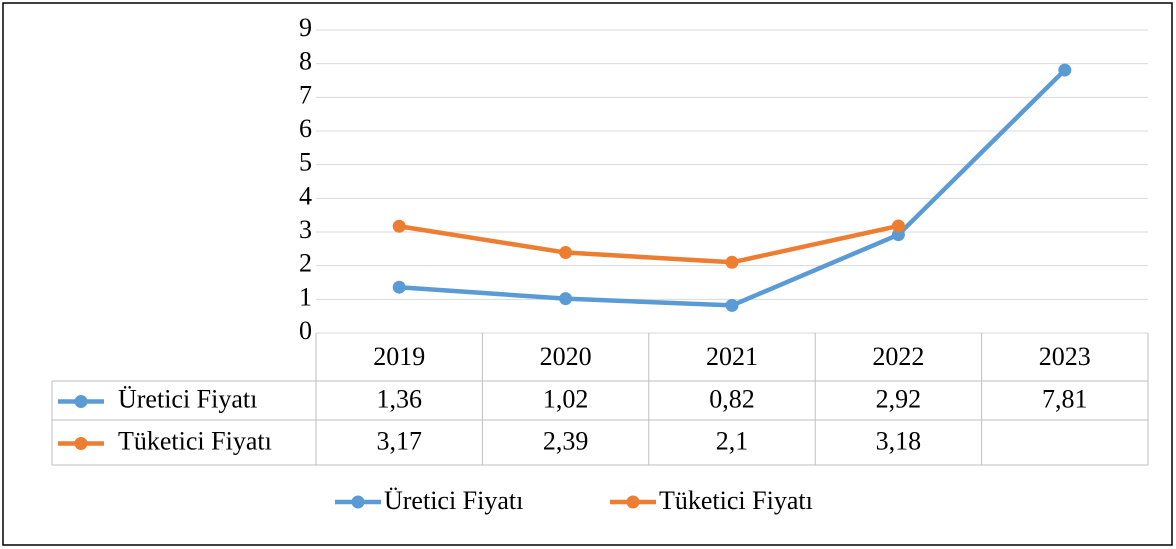  Describe the element at coordinates (187, 398) in the screenshot. I see `table-row-label: Üretici Fiyatı` at that location.